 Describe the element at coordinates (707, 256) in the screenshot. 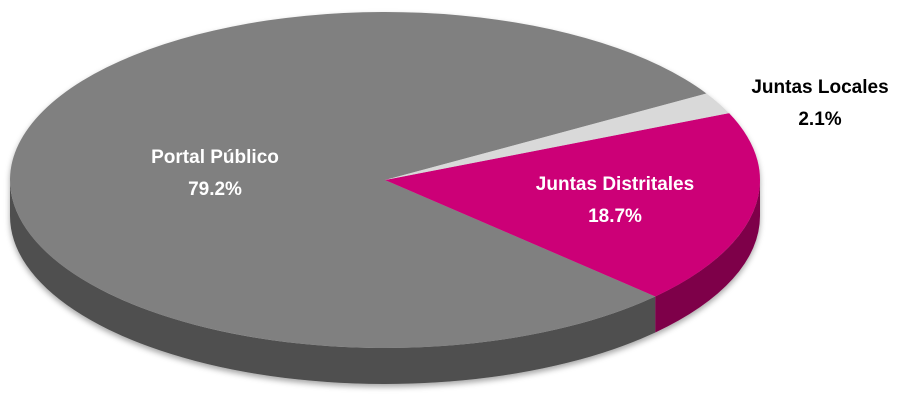

I see `slice-side` at that location.